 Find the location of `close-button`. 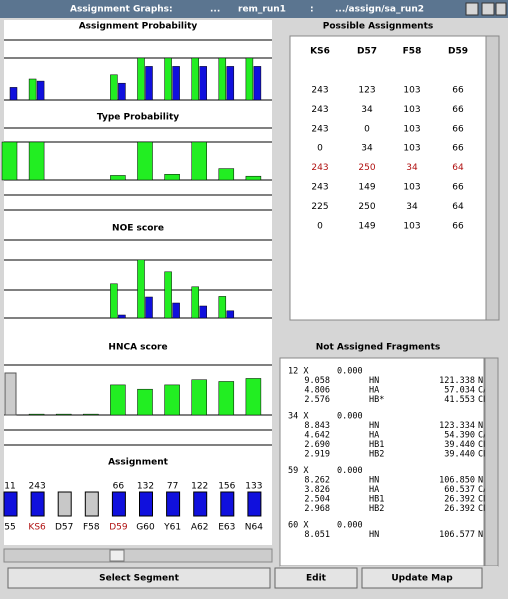

close-button is located at coordinates (501, 9).